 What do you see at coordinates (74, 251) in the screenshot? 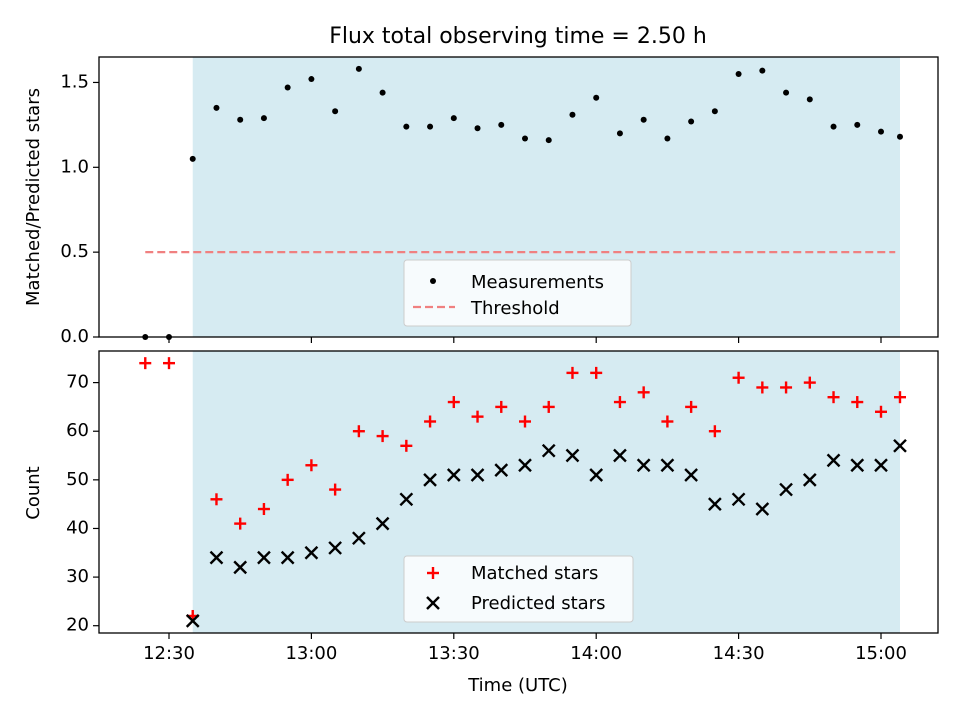
I see `y-tick-label: 0.5` at bounding box center [74, 251].